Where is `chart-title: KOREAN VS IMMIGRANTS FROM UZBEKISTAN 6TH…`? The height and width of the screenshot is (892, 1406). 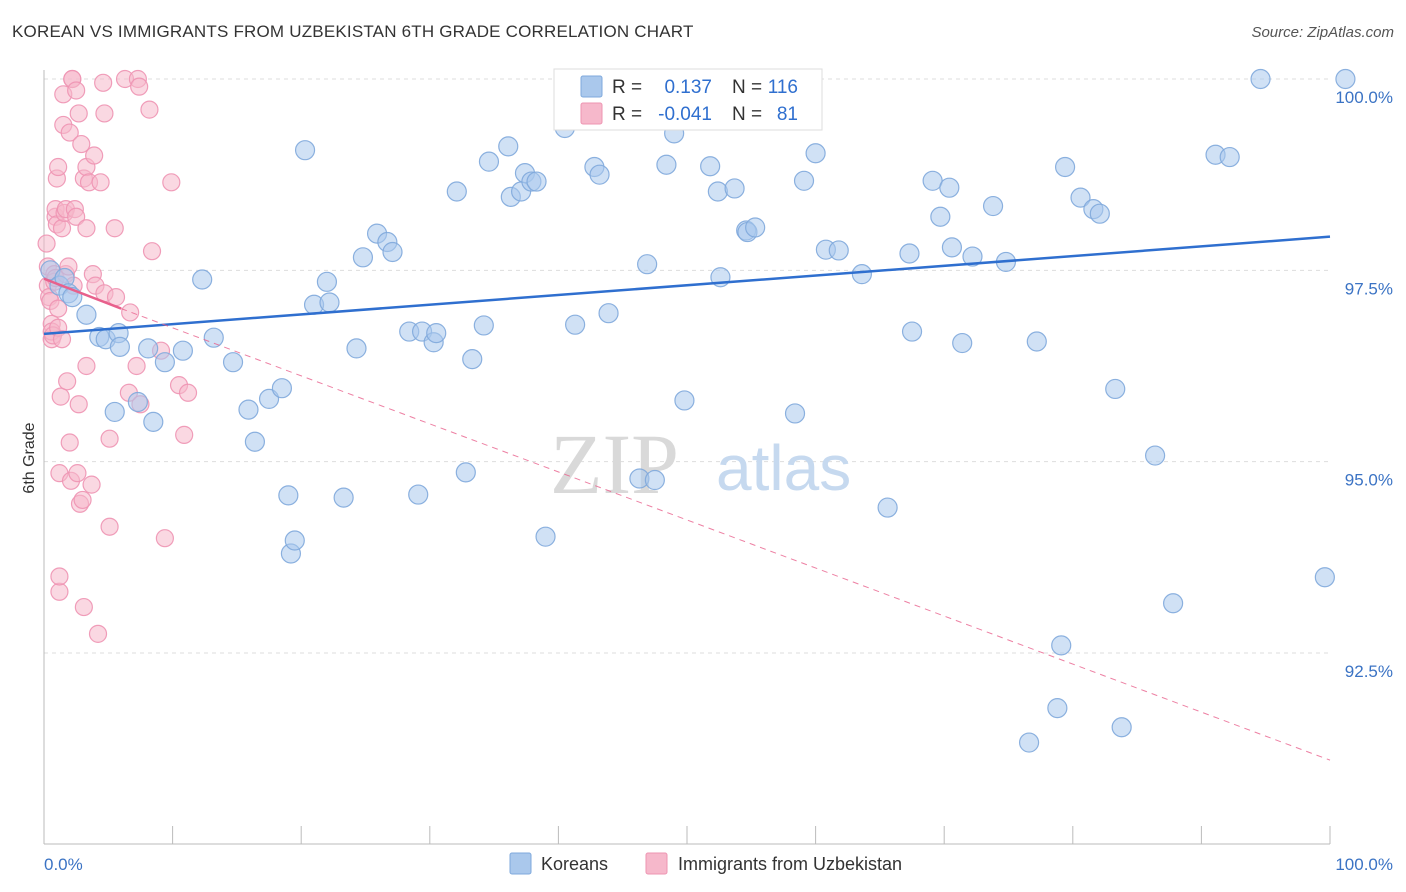
chart-title: KOREAN VS IMMIGRANTS FROM UZBEKISTAN 6TH… is located at coordinates (353, 31).